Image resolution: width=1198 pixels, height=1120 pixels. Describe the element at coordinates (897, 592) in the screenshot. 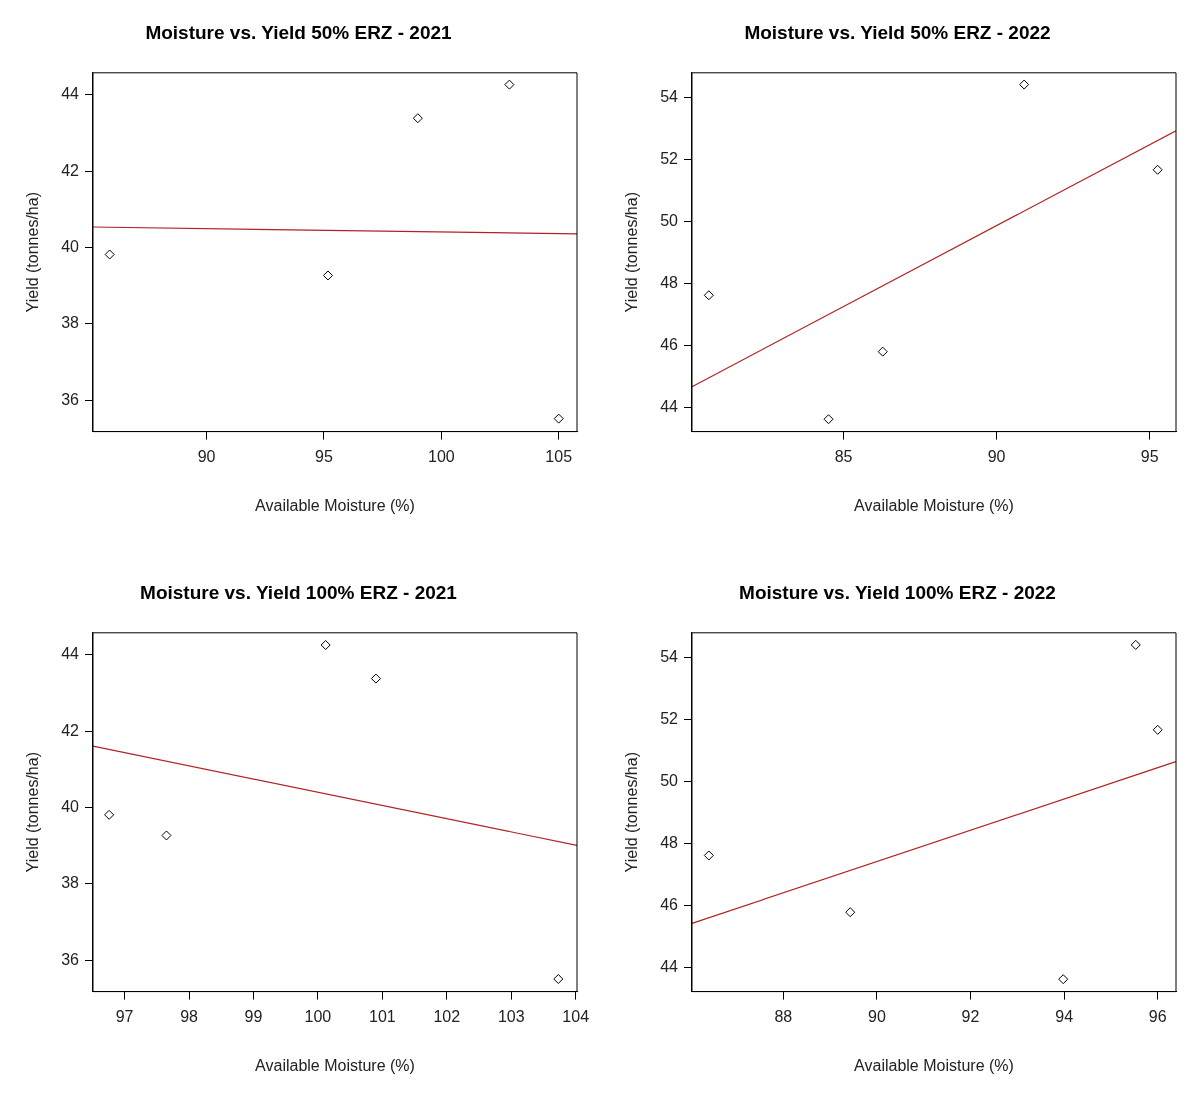

I see `chart-title: Moisture vs. Yield 100% ERZ - 2022` at that location.